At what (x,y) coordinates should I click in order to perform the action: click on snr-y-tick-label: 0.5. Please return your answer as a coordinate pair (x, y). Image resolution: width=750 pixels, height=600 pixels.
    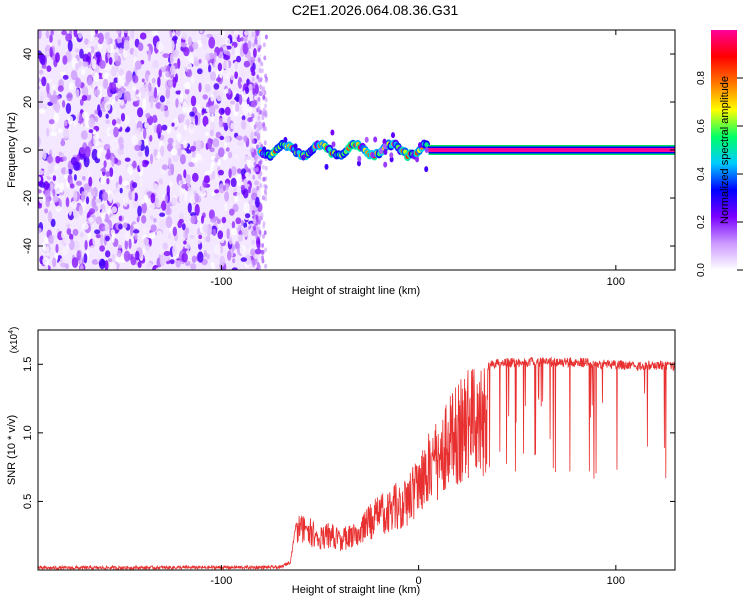
    Looking at the image, I should click on (28, 501).